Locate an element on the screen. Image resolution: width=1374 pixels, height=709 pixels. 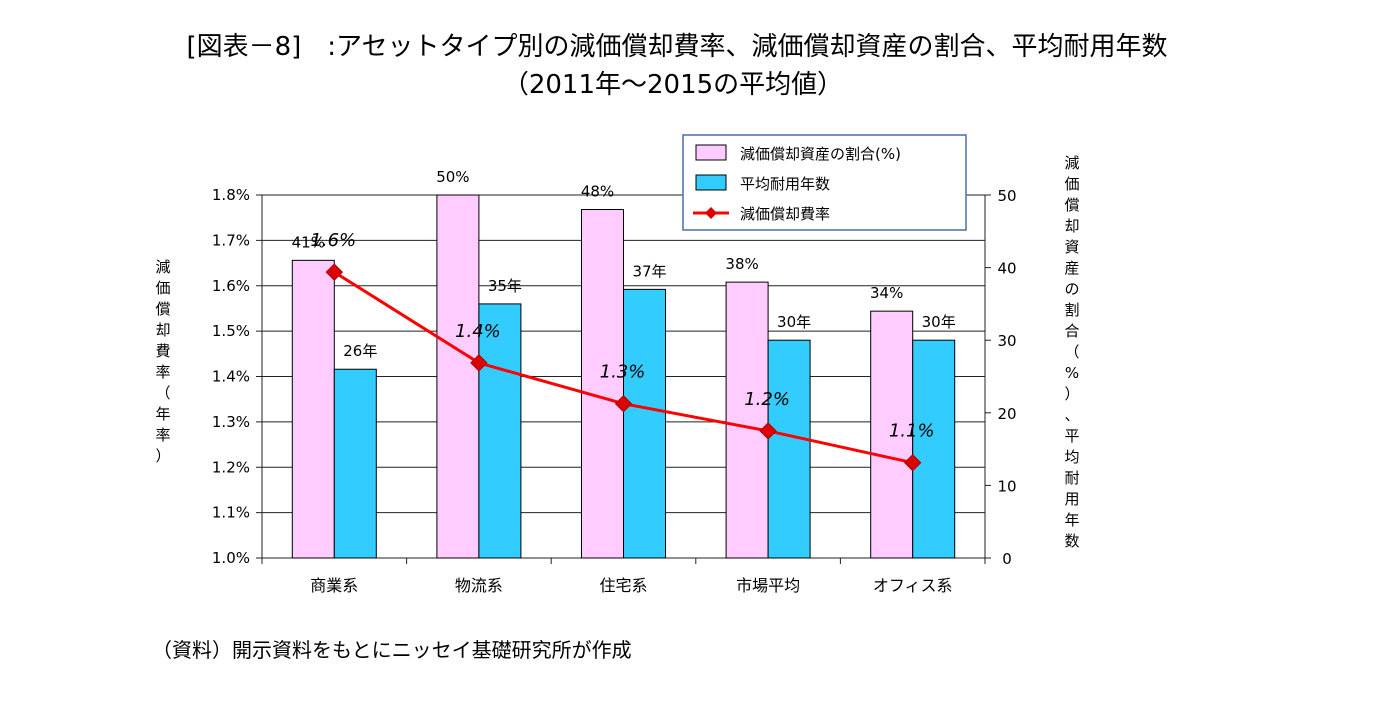
bar-data-label: 34% is located at coordinates (886, 293).